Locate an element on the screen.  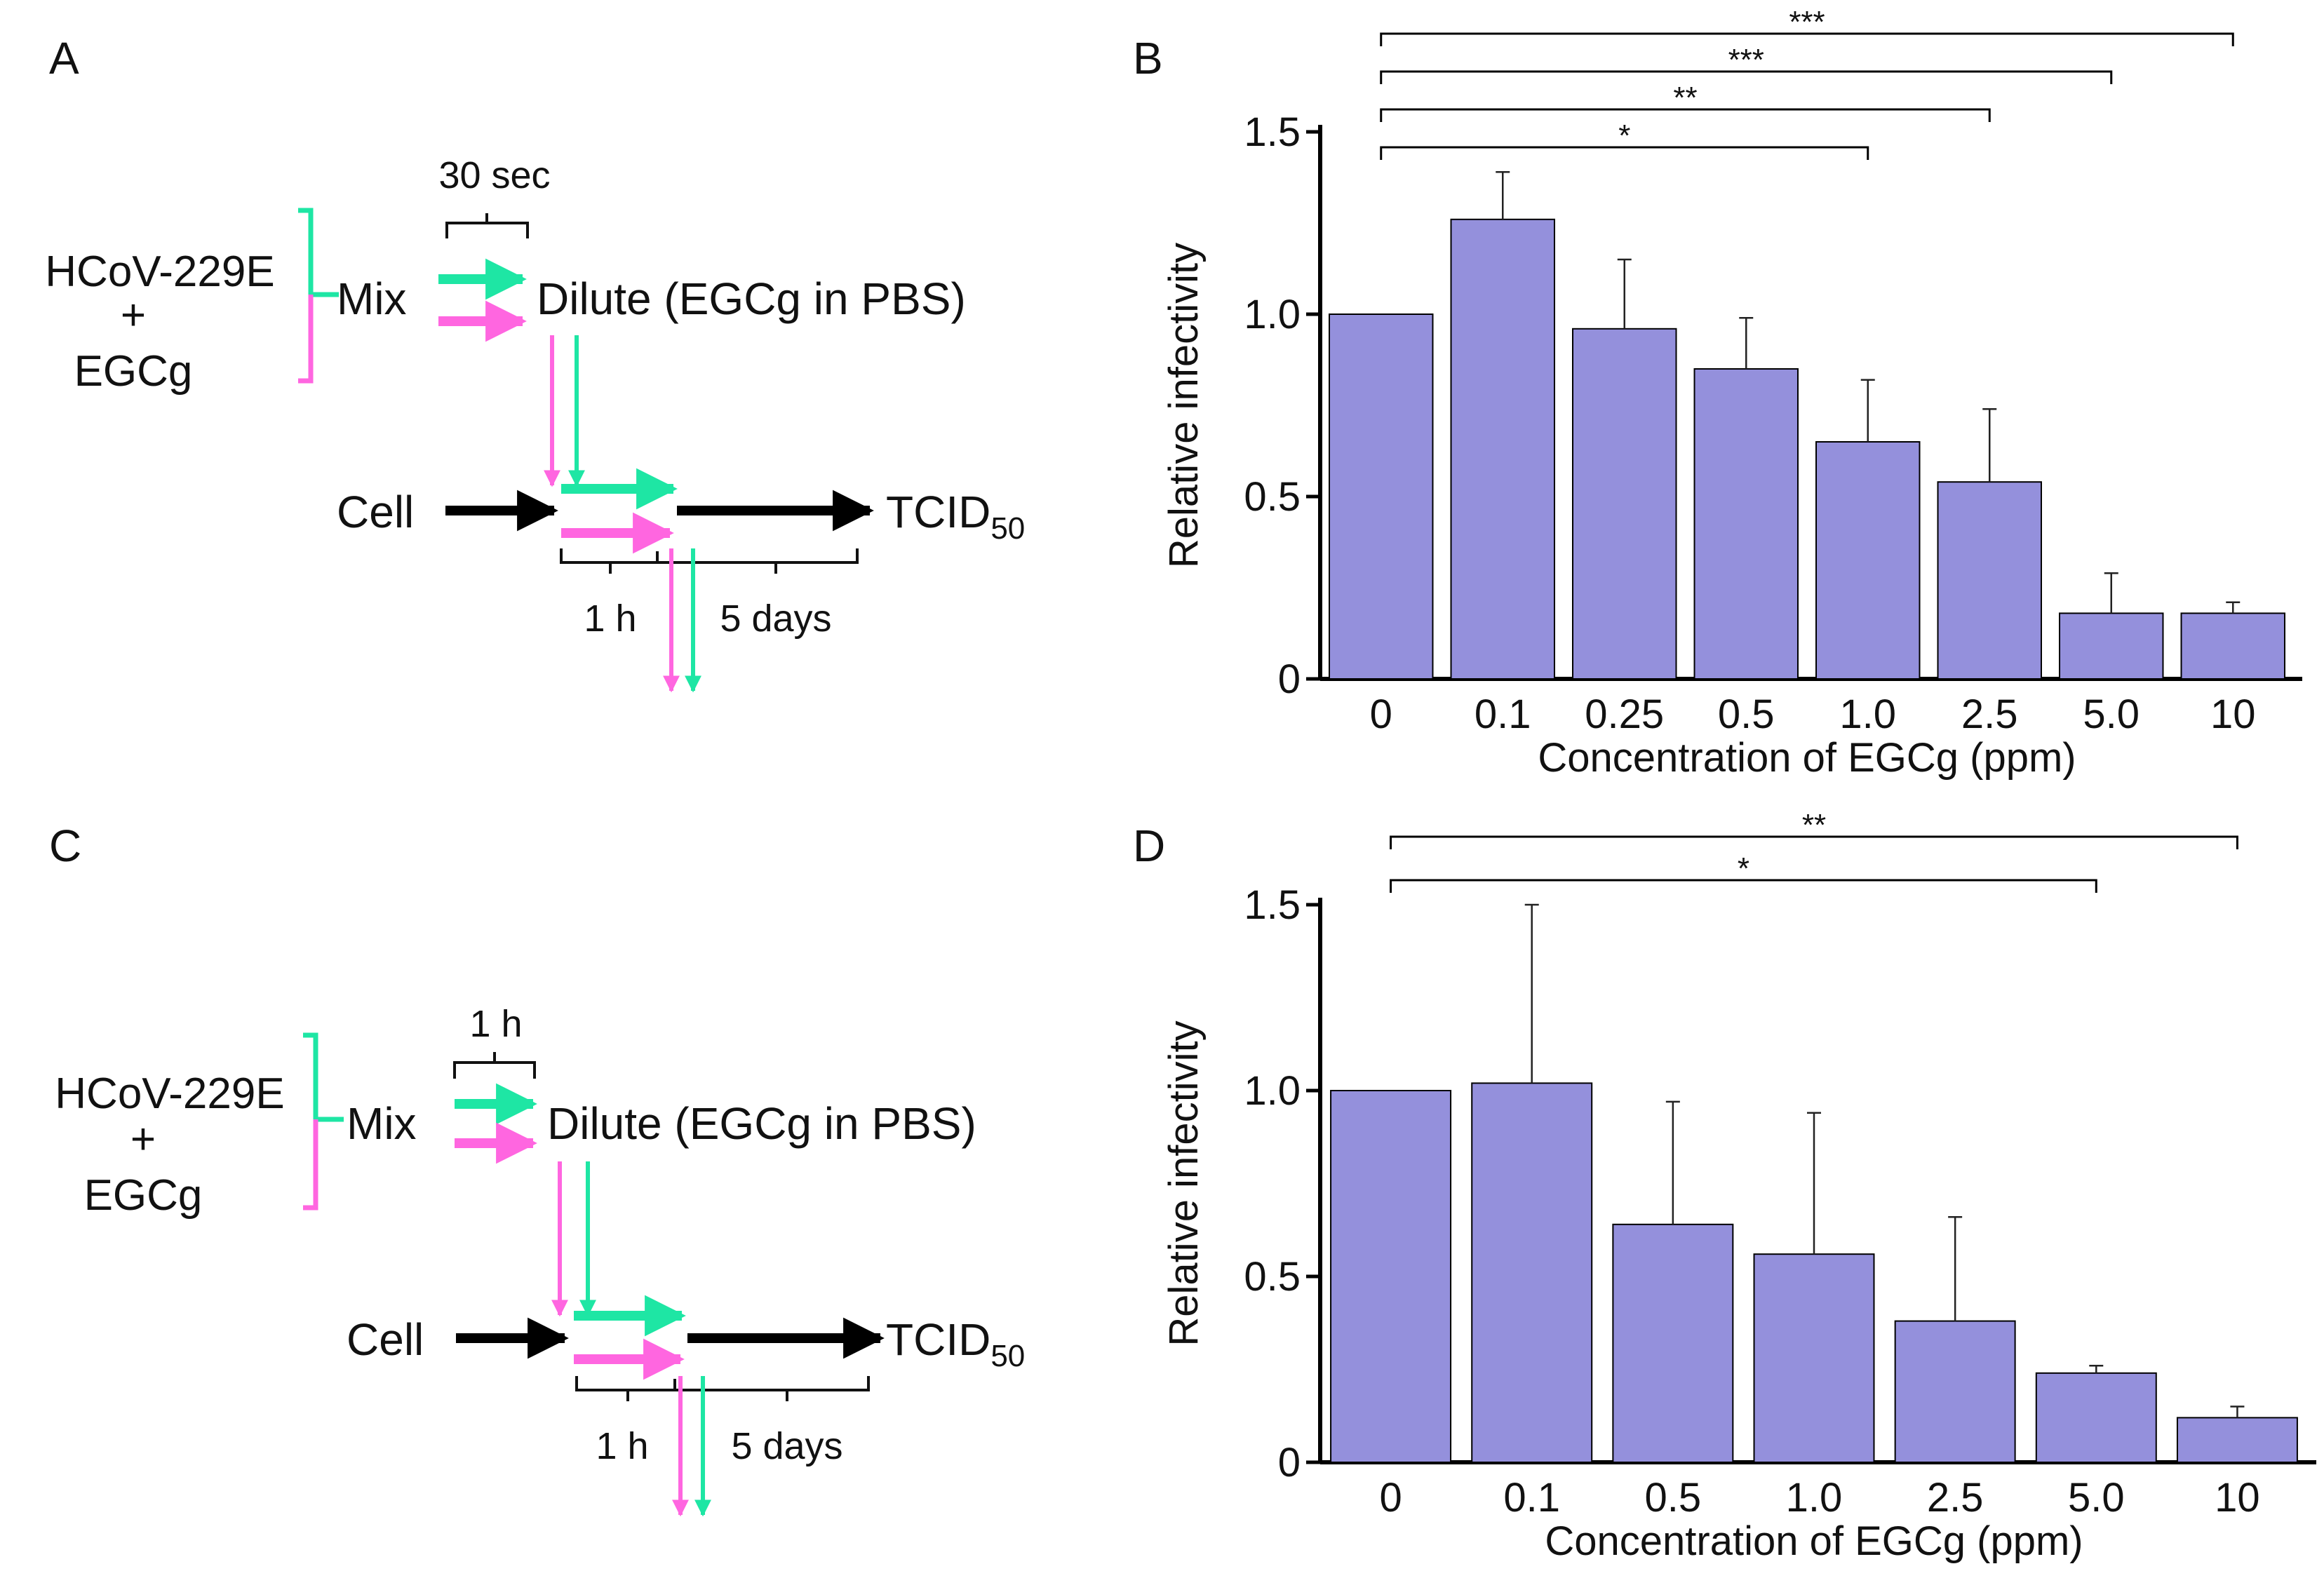
panel-b-letter: B is located at coordinates (1148, 58).